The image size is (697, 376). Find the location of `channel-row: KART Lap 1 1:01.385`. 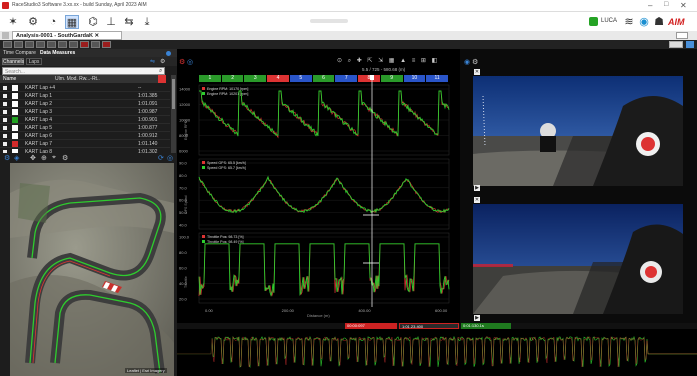

channel-row: KART Lap 1 1:01.385 is located at coordinates (85, 96).